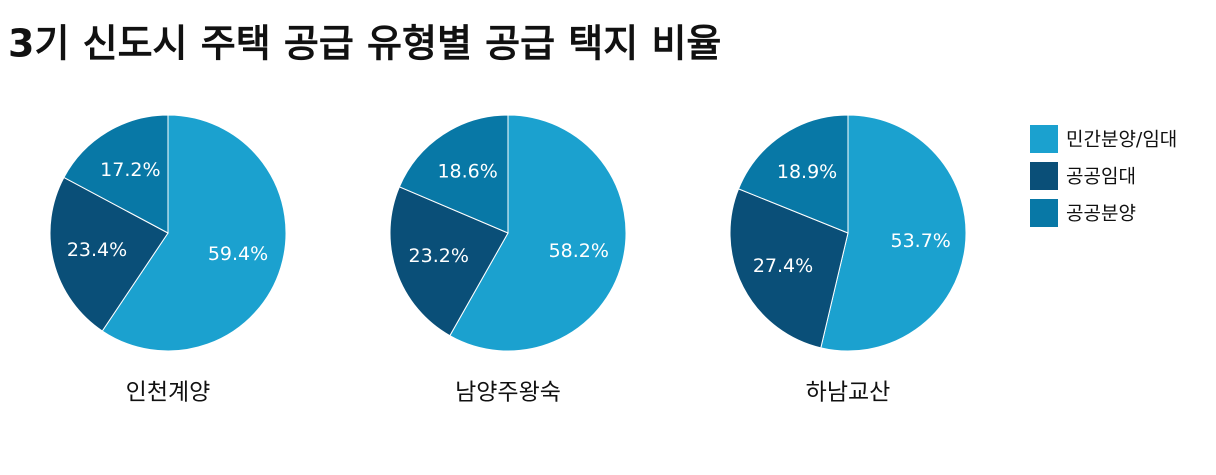 This screenshot has width=1216, height=475. What do you see at coordinates (1101, 177) in the screenshot?
I see `legend-label: 공공임대` at bounding box center [1101, 177].